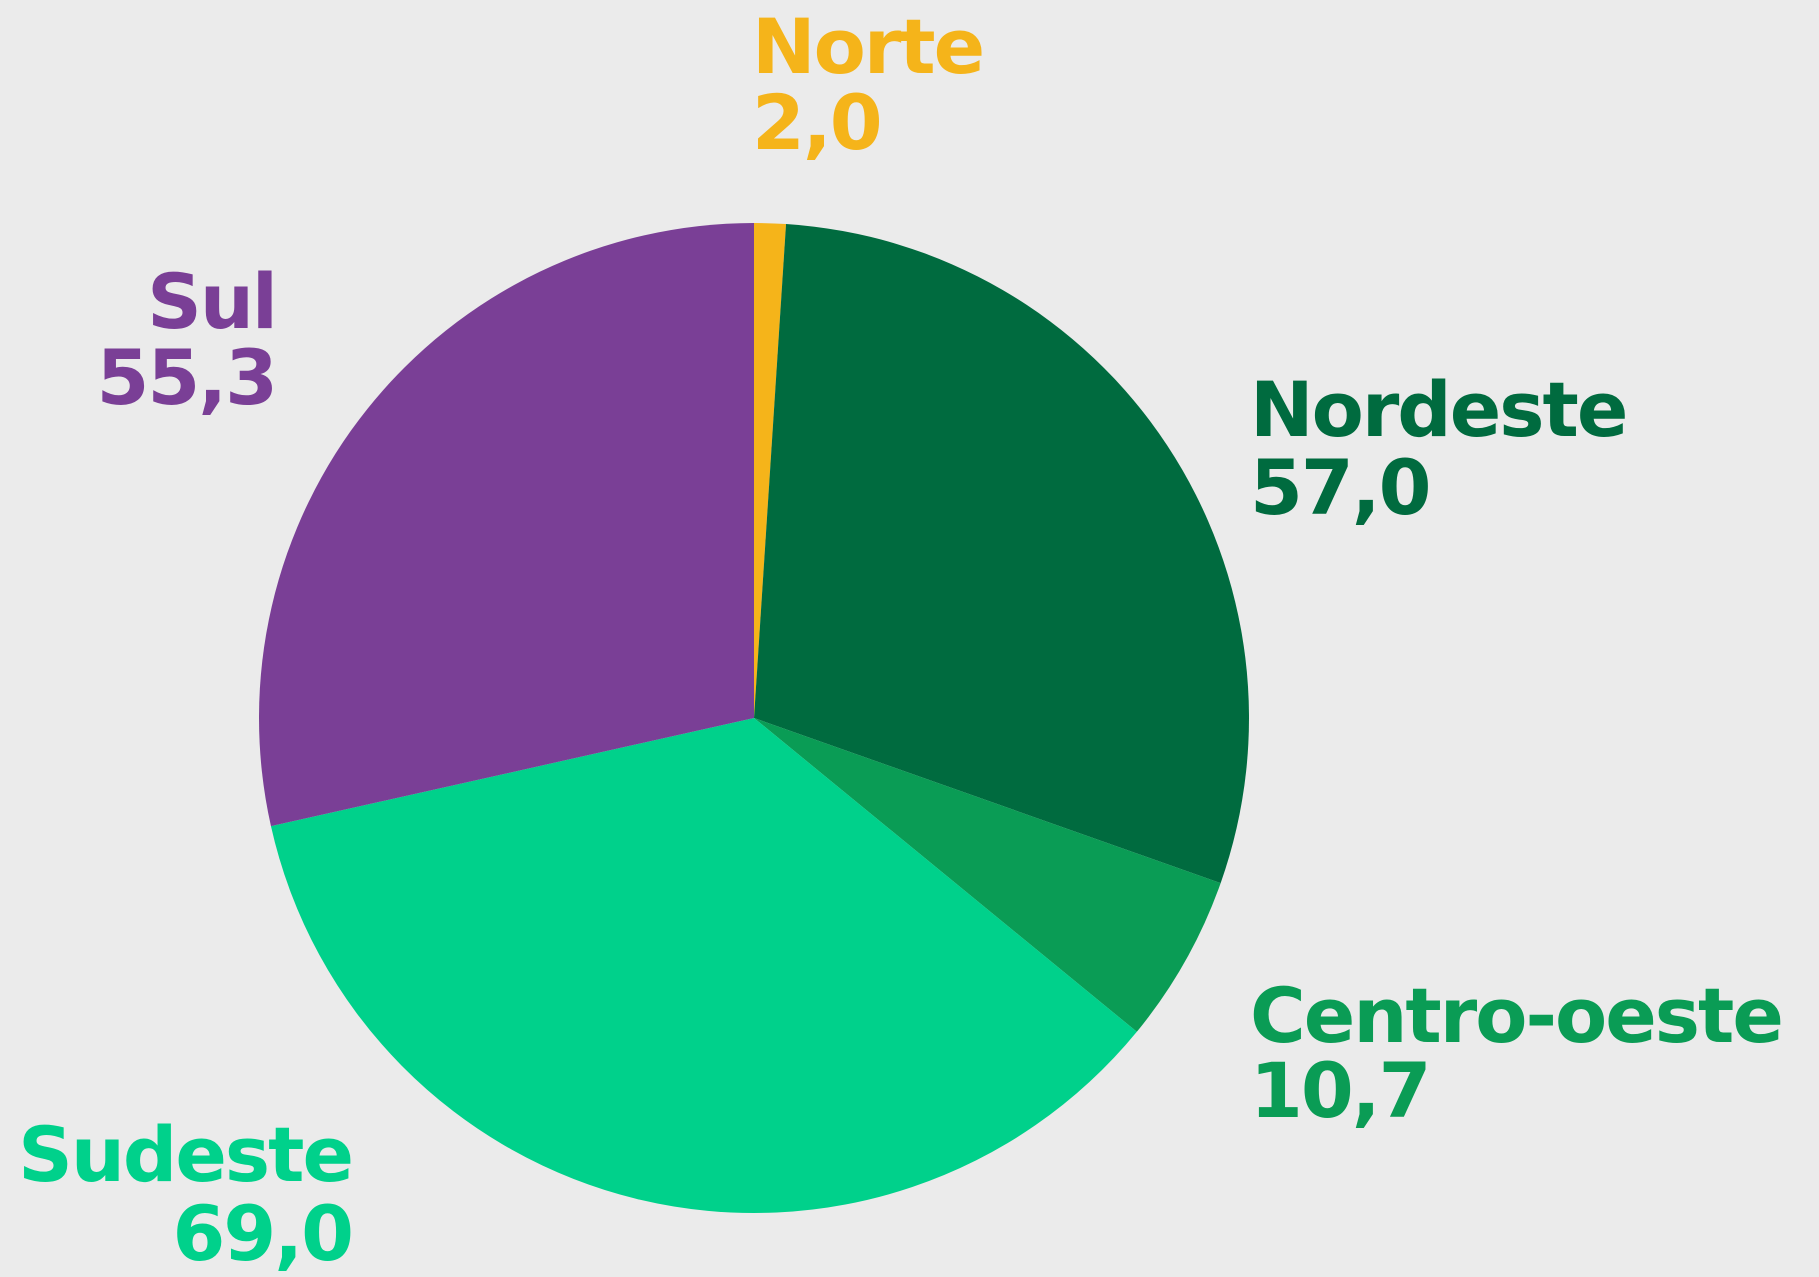 The height and width of the screenshot is (1277, 1819). Describe the element at coordinates (867, 46) in the screenshot. I see `slice-label: Norte` at that location.